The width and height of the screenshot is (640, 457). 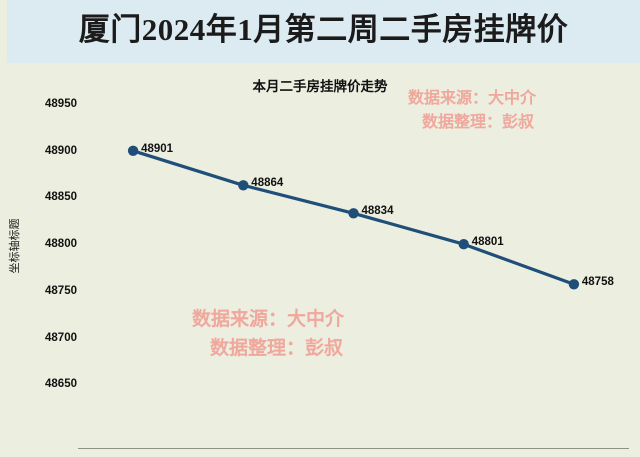 I want to click on watermark-middle-compiler: 数据整理：彭叔, so click(x=277, y=348).